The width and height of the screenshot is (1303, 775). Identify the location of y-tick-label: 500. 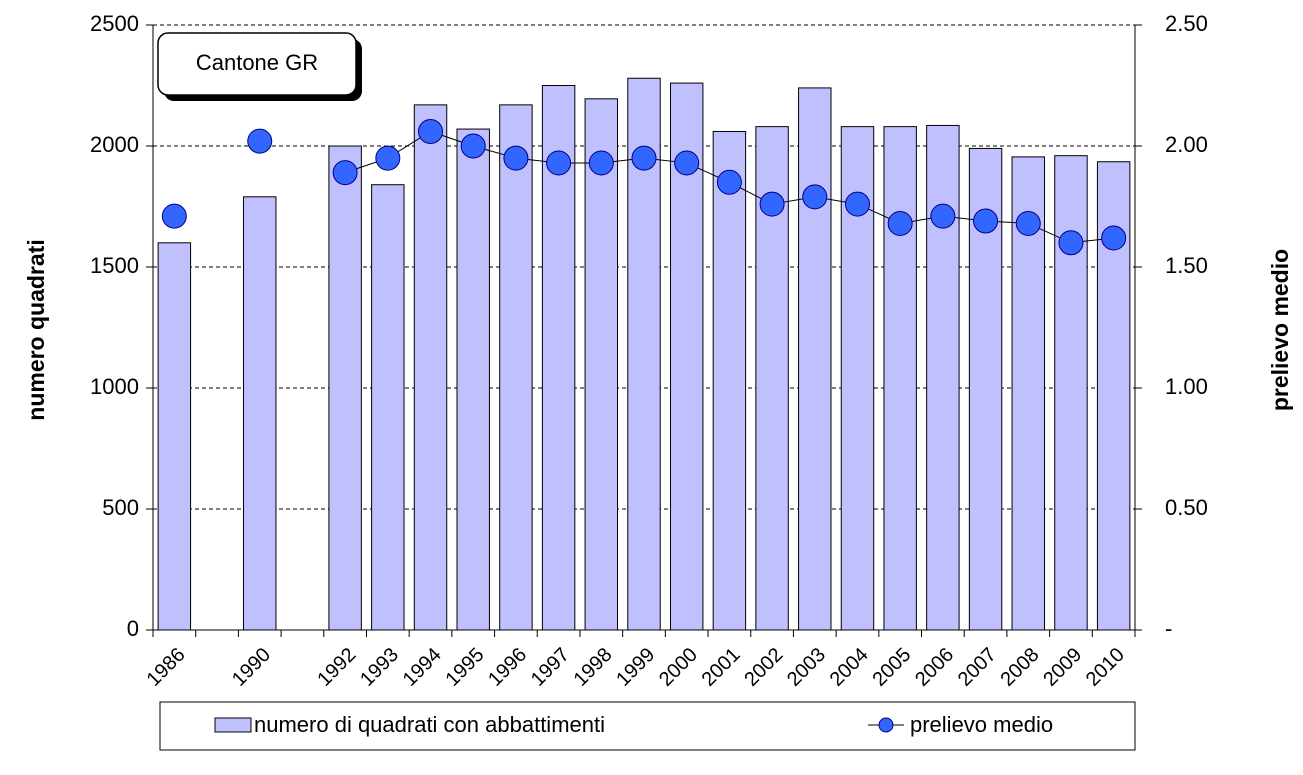
(120, 507).